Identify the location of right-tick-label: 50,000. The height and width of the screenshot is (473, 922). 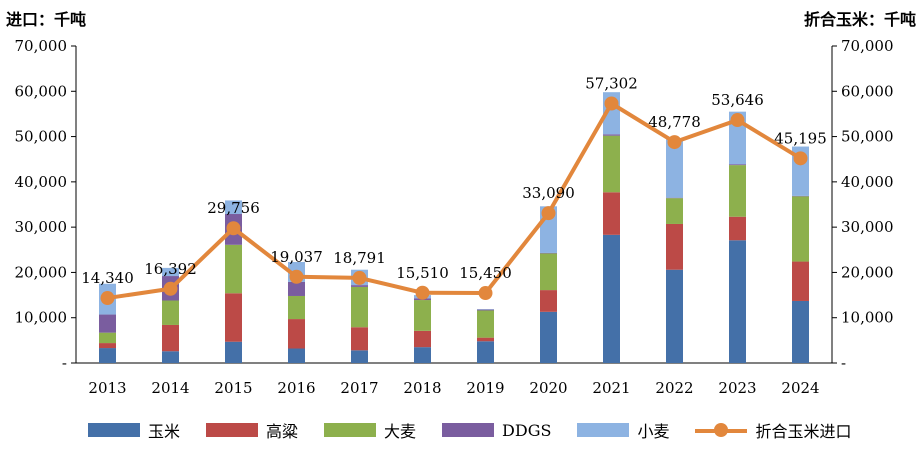
(867, 137).